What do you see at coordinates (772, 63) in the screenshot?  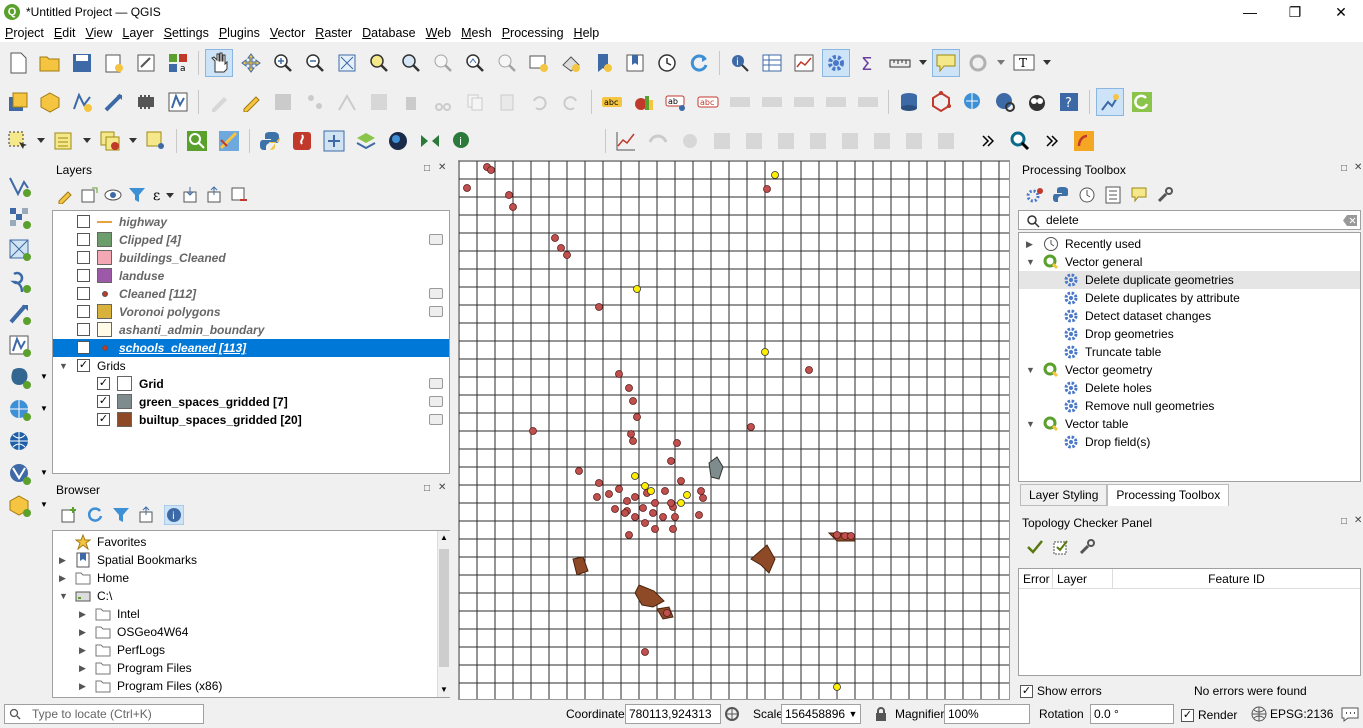 I see `open-attribute-table-icon` at bounding box center [772, 63].